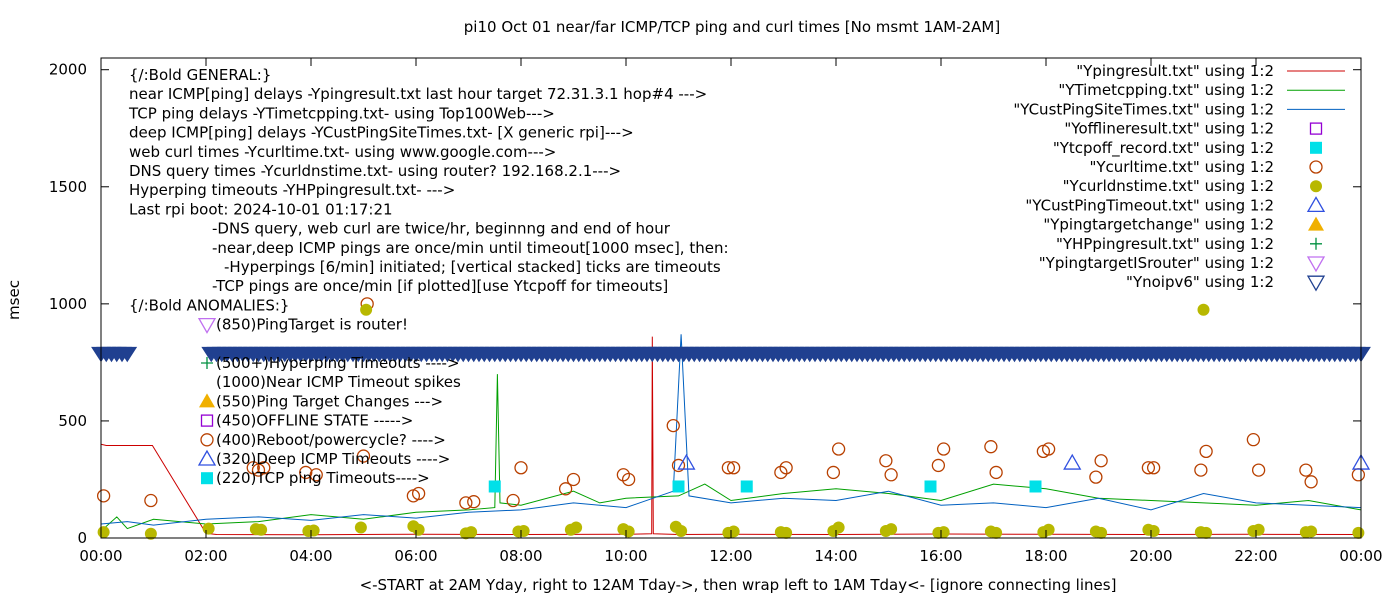 This screenshot has height=600, width=1400. What do you see at coordinates (72, 421) in the screenshot?
I see `y-tick-label: 500` at bounding box center [72, 421].